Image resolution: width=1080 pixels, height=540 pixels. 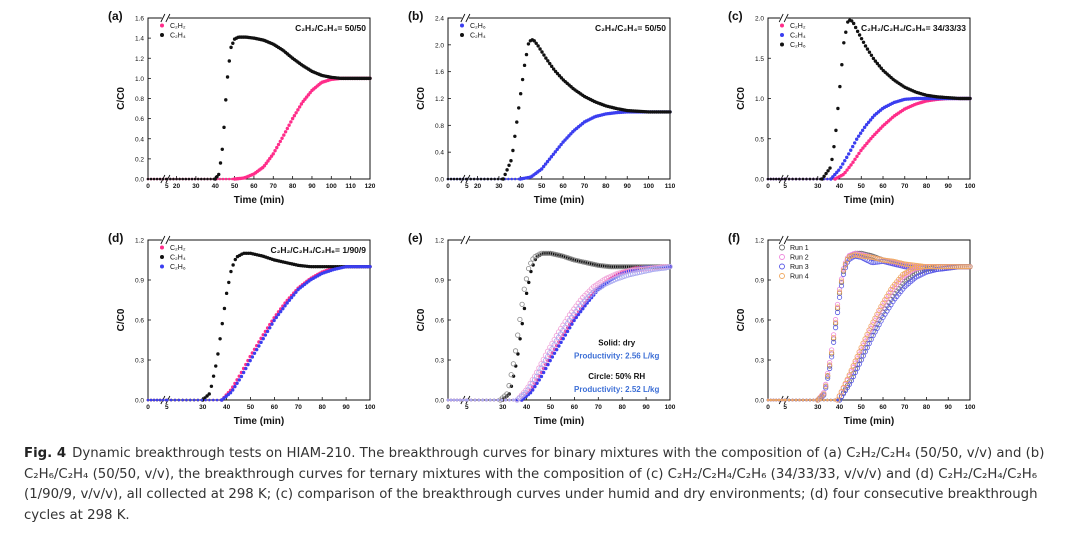 I want to click on x-tick-label: 80, so click(x=623, y=407).